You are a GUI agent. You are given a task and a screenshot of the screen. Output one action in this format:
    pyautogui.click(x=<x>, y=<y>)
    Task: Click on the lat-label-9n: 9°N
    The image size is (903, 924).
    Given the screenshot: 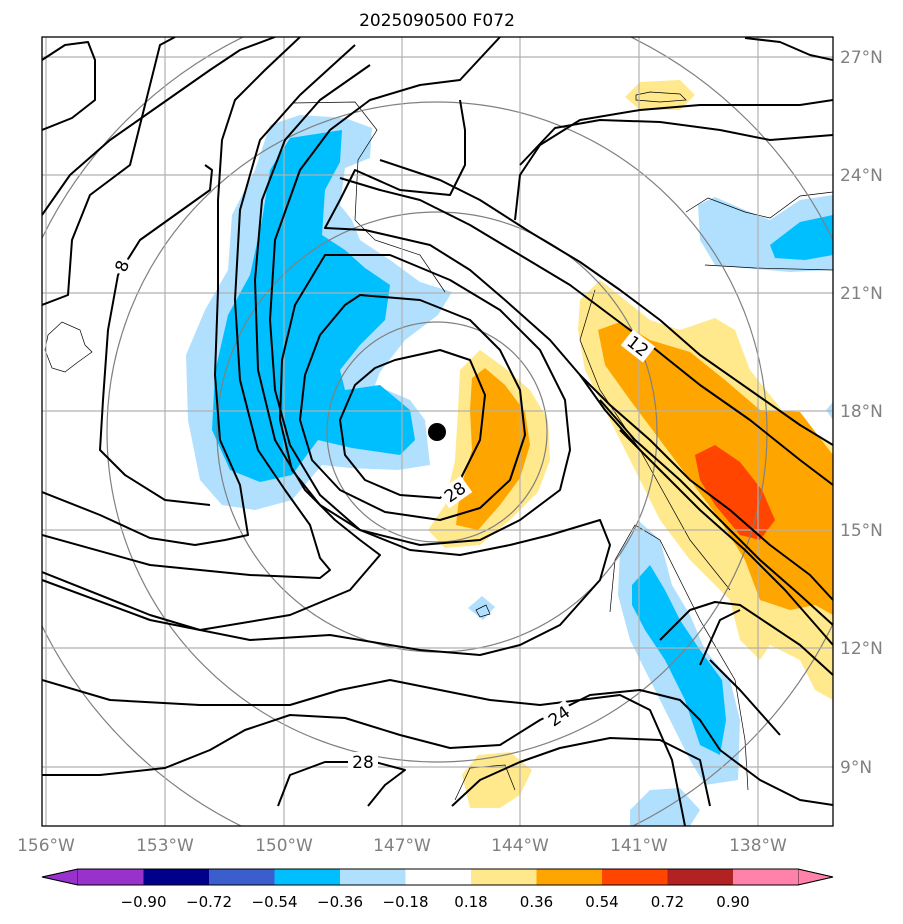 What is the action you would take?
    pyautogui.click(x=856, y=768)
    